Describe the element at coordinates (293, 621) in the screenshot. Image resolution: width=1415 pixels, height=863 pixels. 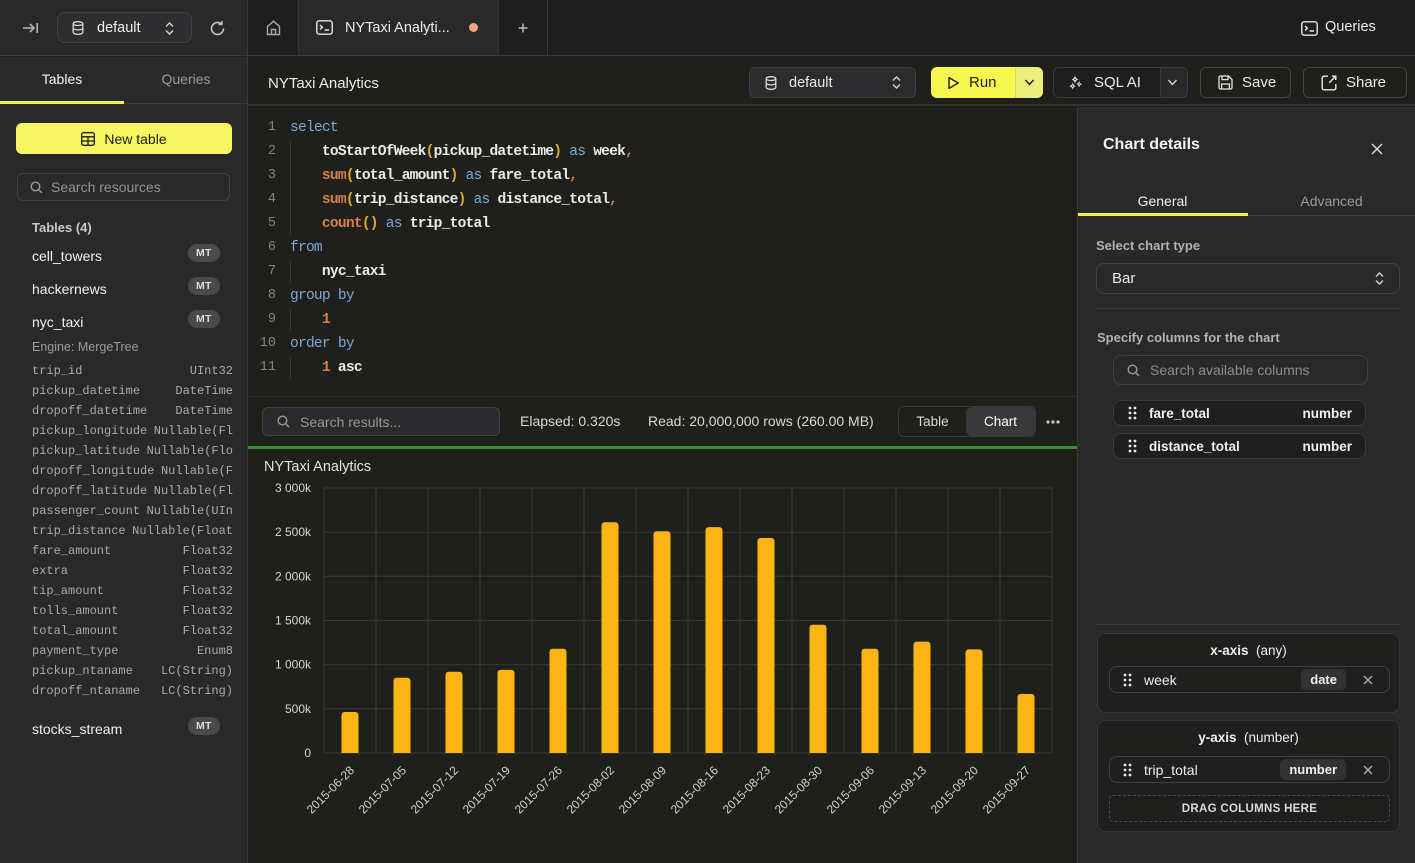
I see `svg-text: 1 500k` at that location.